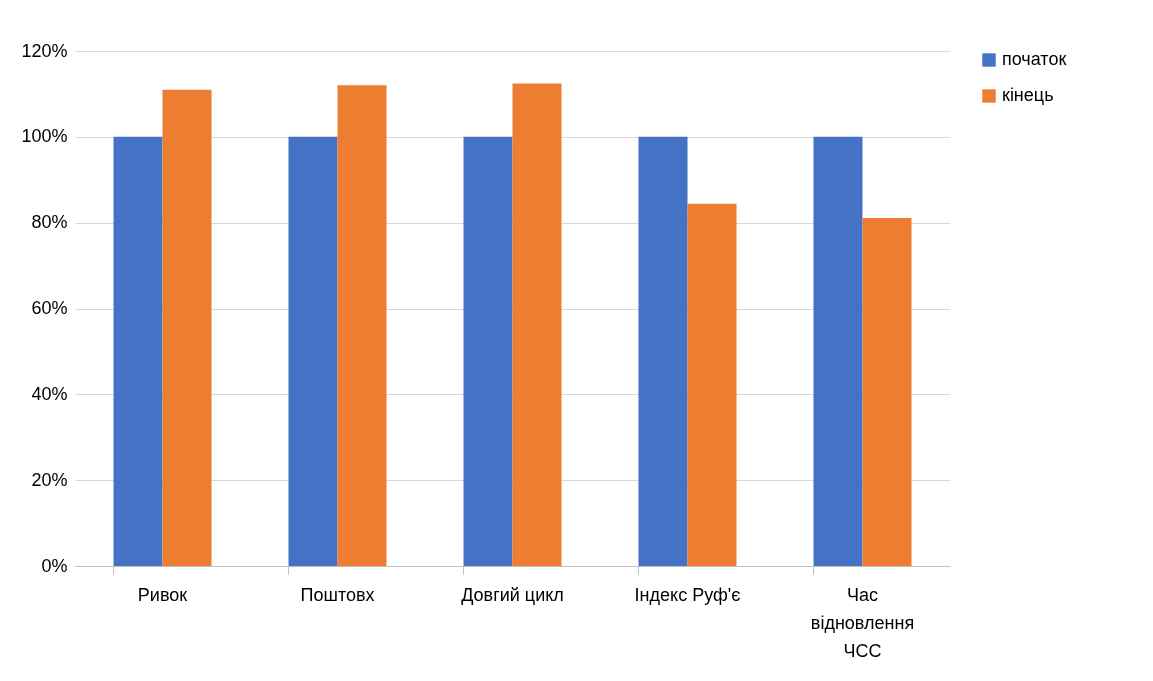  Describe the element at coordinates (162, 594) in the screenshot. I see `x-tick-label: Ривок` at that location.